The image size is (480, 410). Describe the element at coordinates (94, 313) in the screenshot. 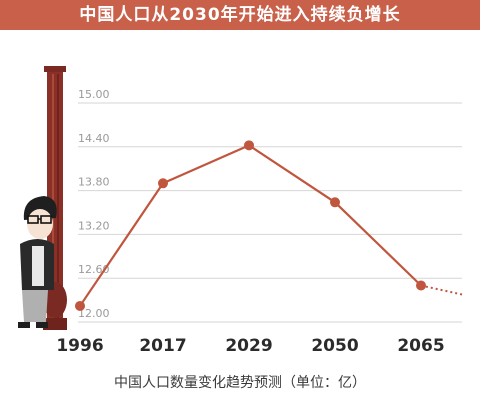

I see `y-tick-label: 12.00` at that location.